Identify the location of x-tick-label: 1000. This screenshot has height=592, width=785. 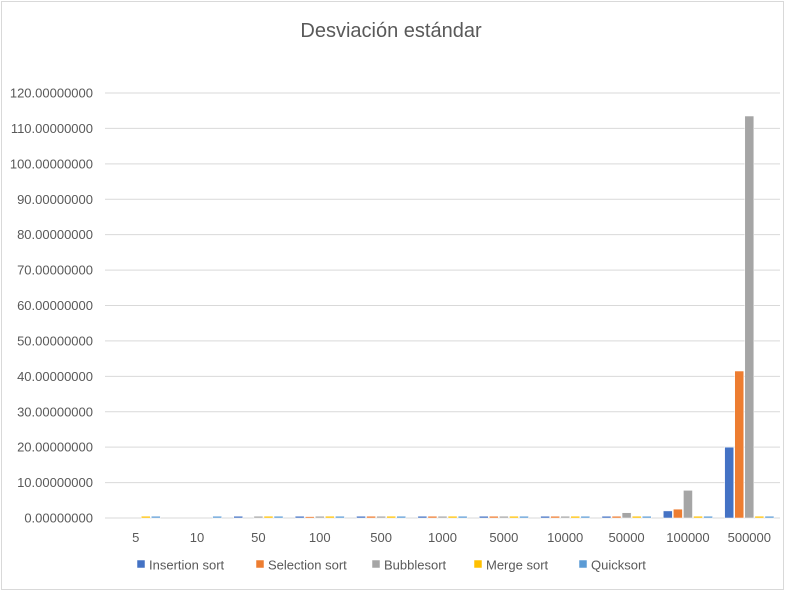
(442, 537).